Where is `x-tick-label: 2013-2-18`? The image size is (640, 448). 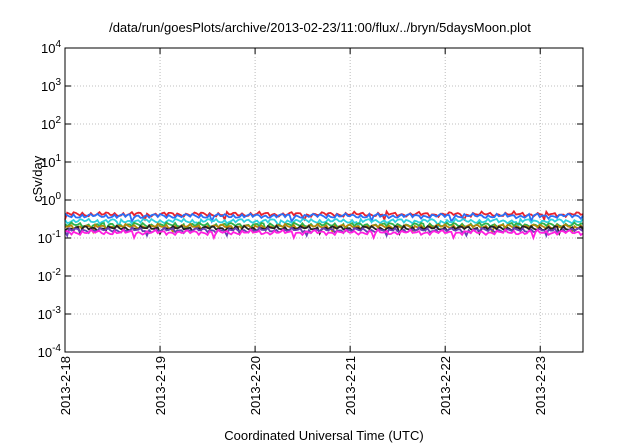 x-tick-label: 2013-2-18 is located at coordinates (65, 385).